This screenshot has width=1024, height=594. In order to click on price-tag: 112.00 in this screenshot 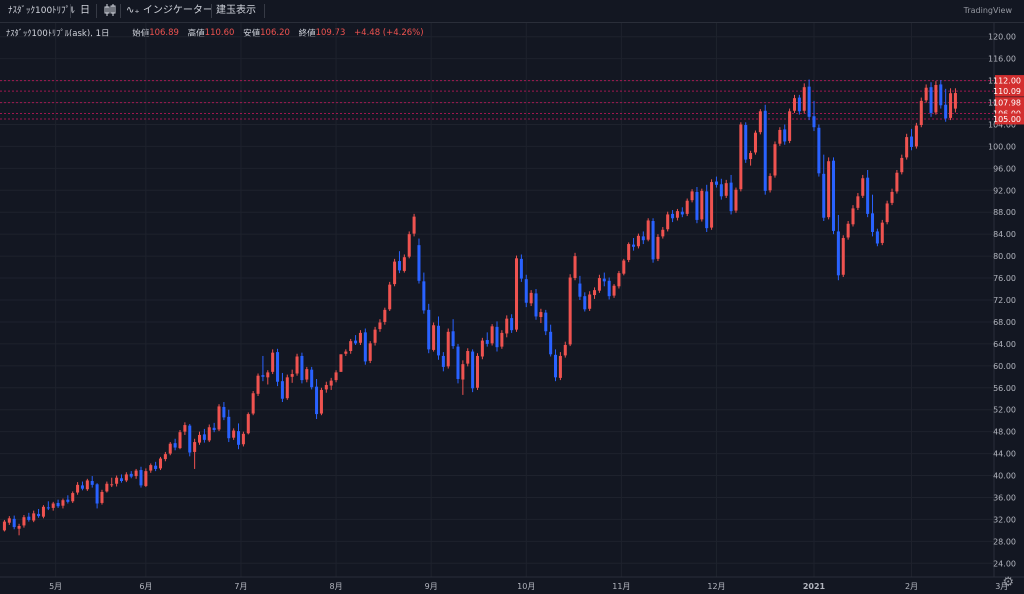, I will do `click(1008, 81)`.